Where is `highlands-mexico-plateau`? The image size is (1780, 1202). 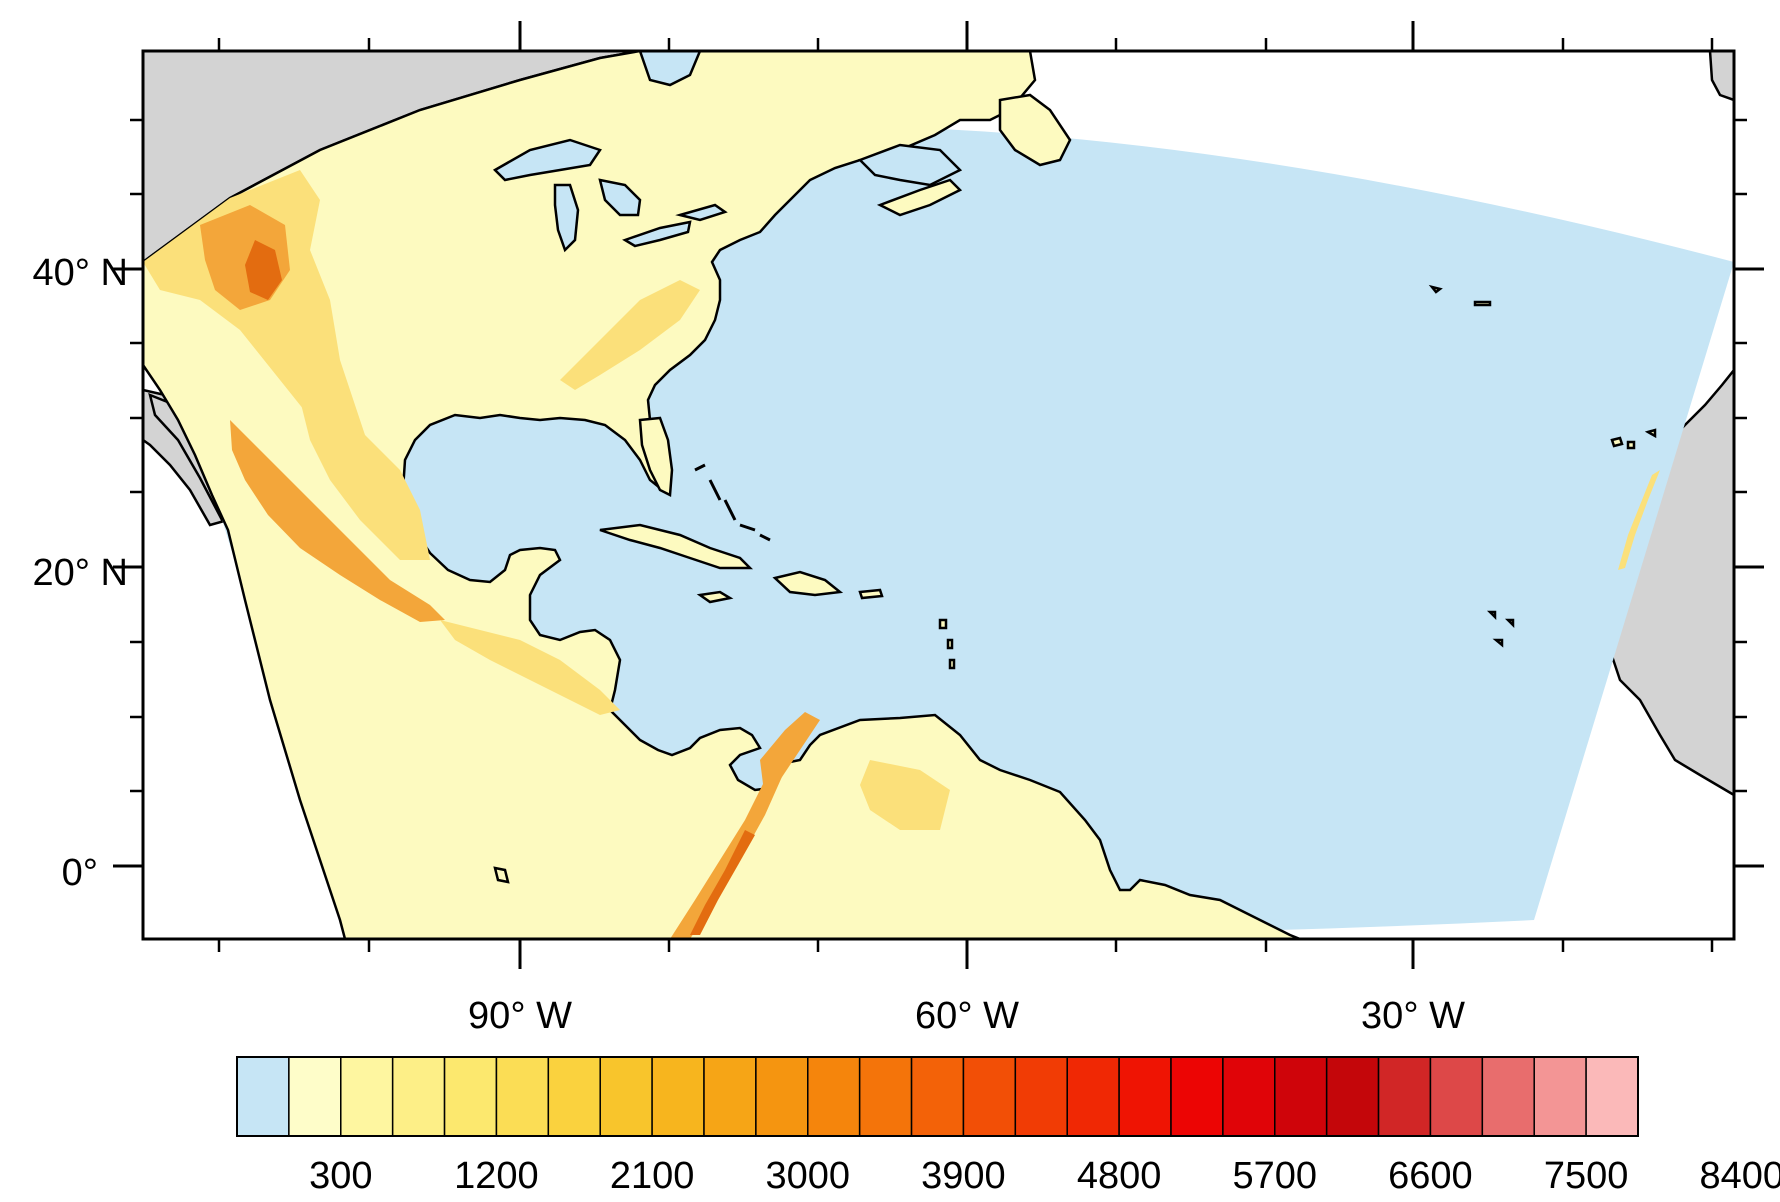
highlands-mexico-plateau is located at coordinates (365, 480).